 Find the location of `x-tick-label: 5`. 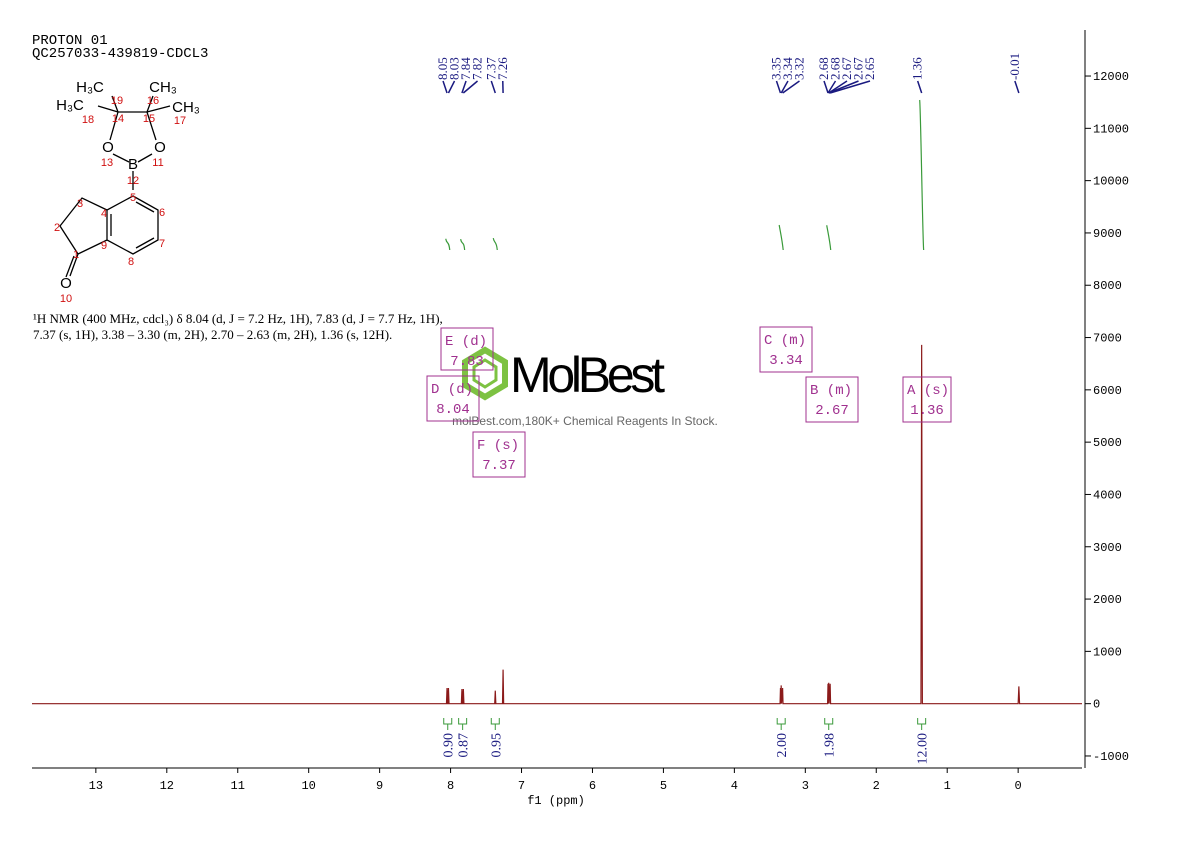

x-tick-label: 5 is located at coordinates (663, 786).